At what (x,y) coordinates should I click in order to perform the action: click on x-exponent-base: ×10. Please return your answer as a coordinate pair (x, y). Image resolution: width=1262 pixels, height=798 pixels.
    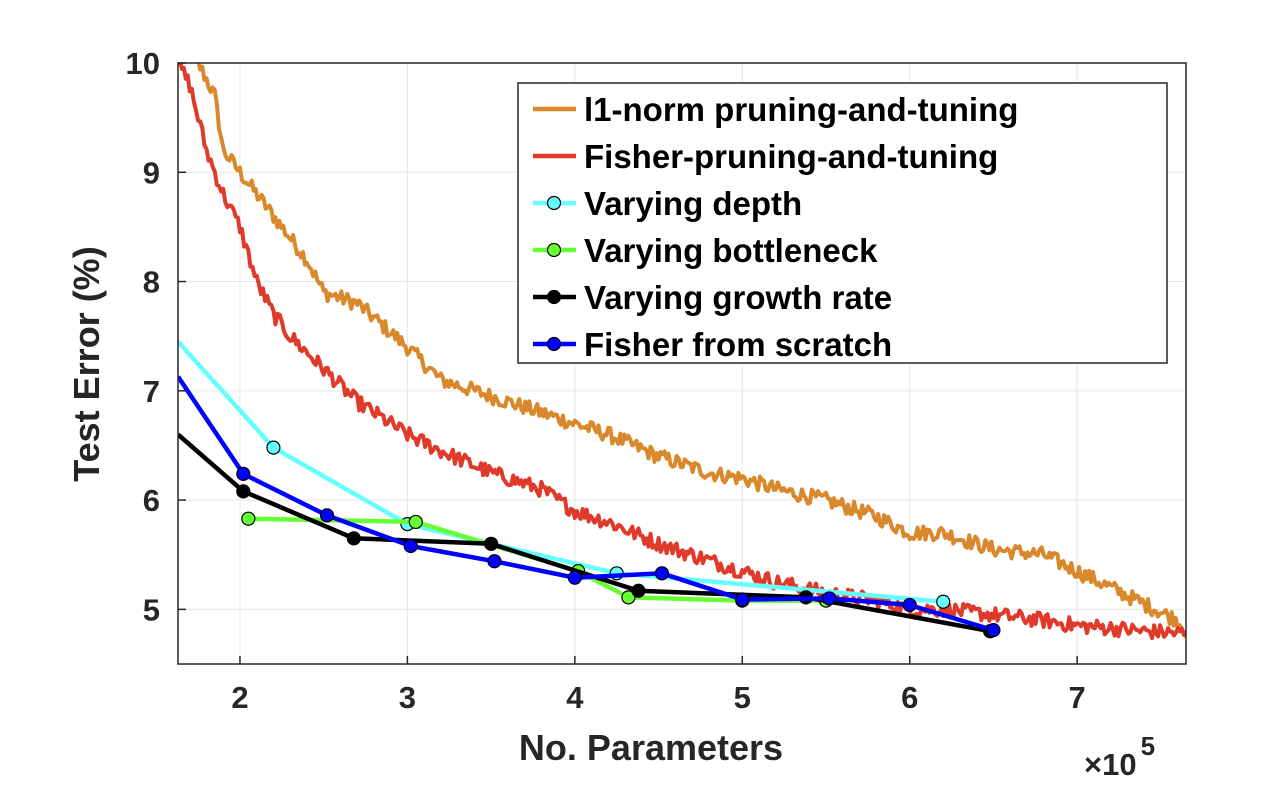
    Looking at the image, I should click on (1110, 764).